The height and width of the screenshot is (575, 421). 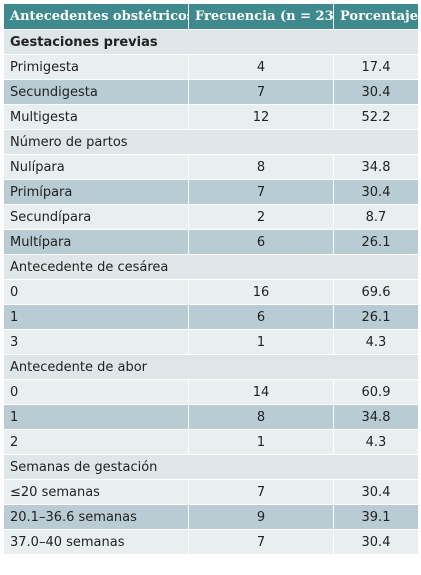 I want to click on section-title: Gestaciones previas, so click(x=211, y=42).